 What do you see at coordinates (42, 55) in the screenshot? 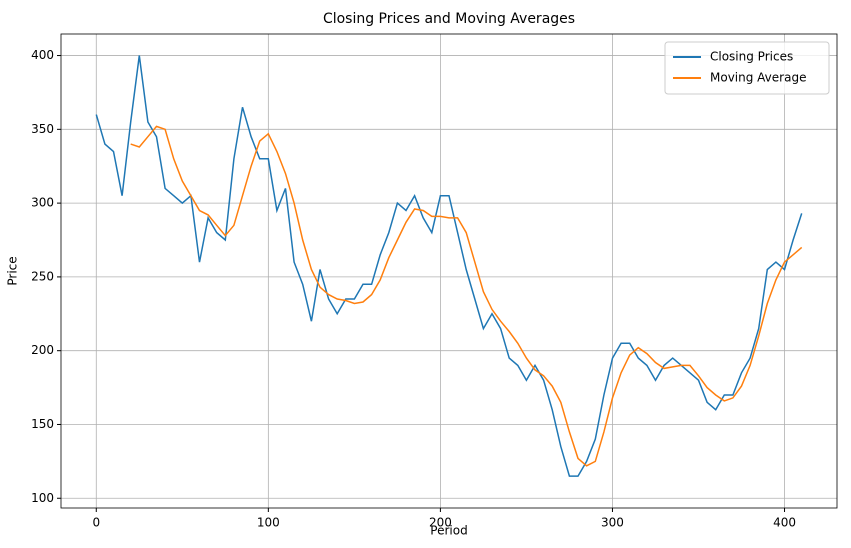
I see `y-tick-label: 400` at bounding box center [42, 55].